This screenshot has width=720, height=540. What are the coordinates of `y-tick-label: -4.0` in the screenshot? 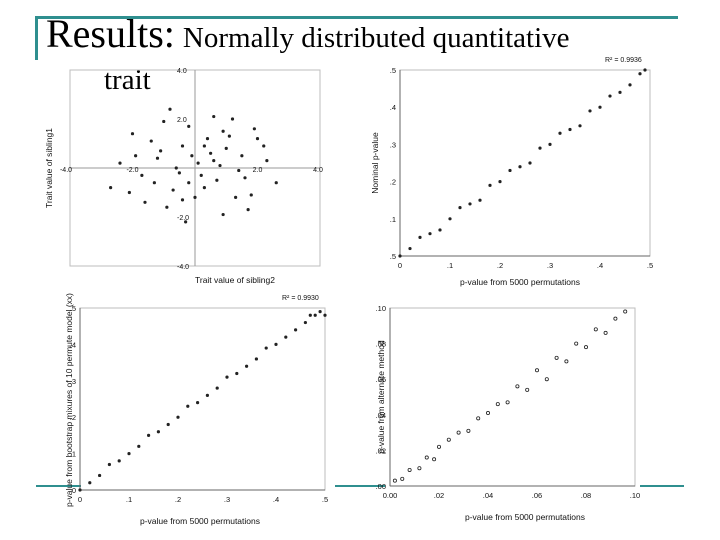 It's located at (183, 267).